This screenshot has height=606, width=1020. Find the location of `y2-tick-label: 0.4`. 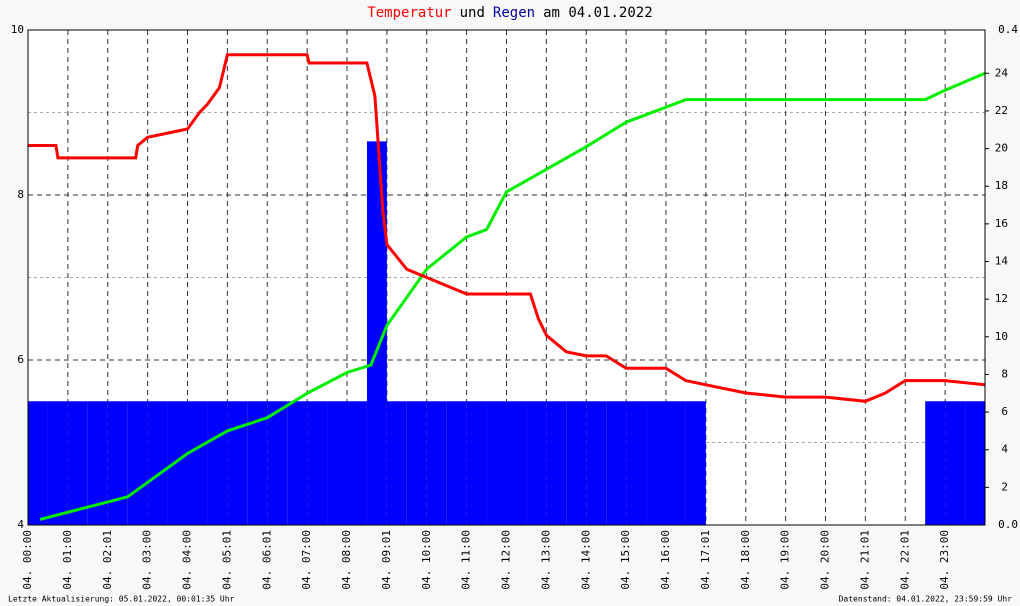

y2-tick-label: 0.4 is located at coordinates (1008, 29).